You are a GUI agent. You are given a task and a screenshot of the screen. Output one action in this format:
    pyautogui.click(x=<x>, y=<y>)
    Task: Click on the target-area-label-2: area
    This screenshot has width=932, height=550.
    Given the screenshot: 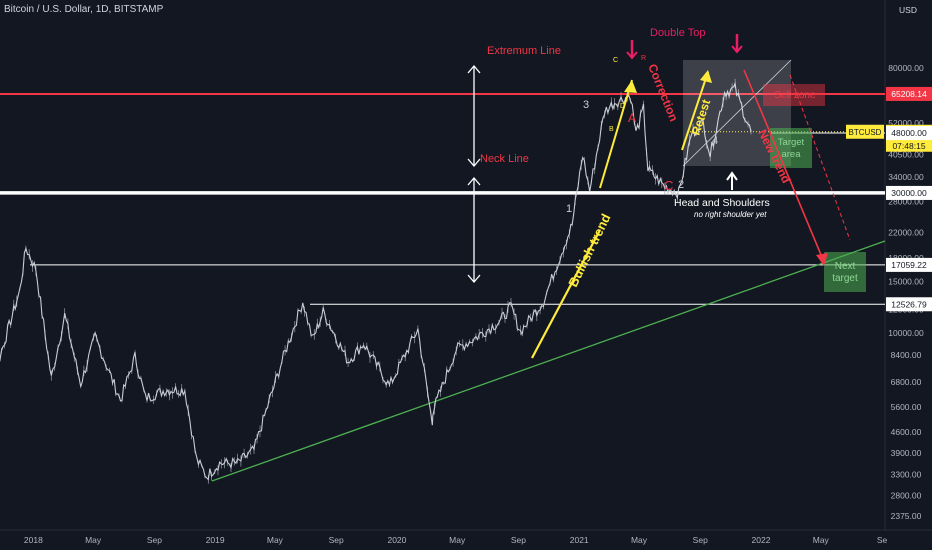 What is the action you would take?
    pyautogui.click(x=791, y=154)
    